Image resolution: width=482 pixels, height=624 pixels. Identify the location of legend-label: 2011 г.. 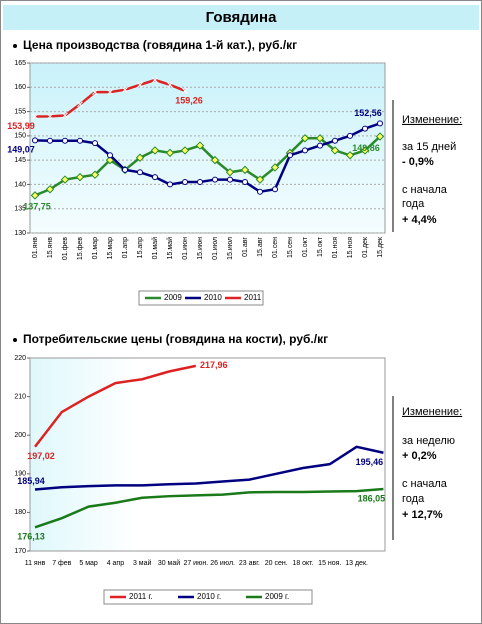
(141, 596).